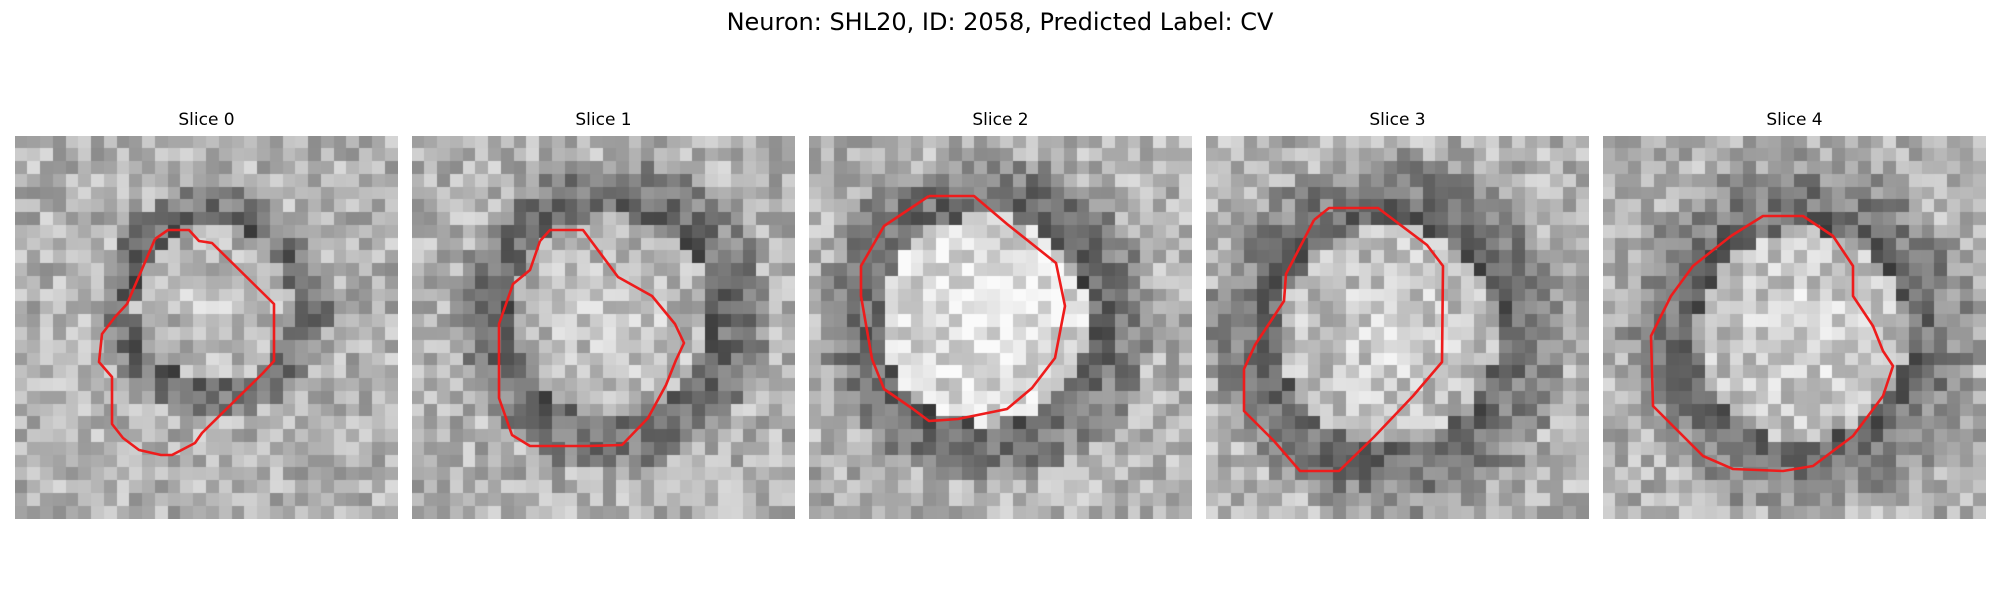 The image size is (2000, 600). Describe the element at coordinates (1397, 120) in the screenshot. I see `slice-title-3: Slice 3` at that location.